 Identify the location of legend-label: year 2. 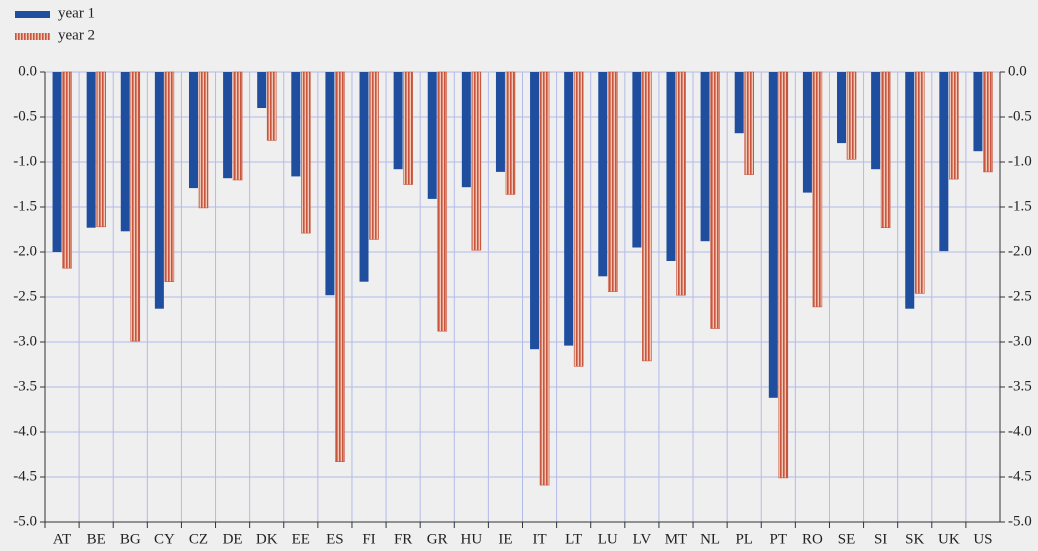
(76, 35).